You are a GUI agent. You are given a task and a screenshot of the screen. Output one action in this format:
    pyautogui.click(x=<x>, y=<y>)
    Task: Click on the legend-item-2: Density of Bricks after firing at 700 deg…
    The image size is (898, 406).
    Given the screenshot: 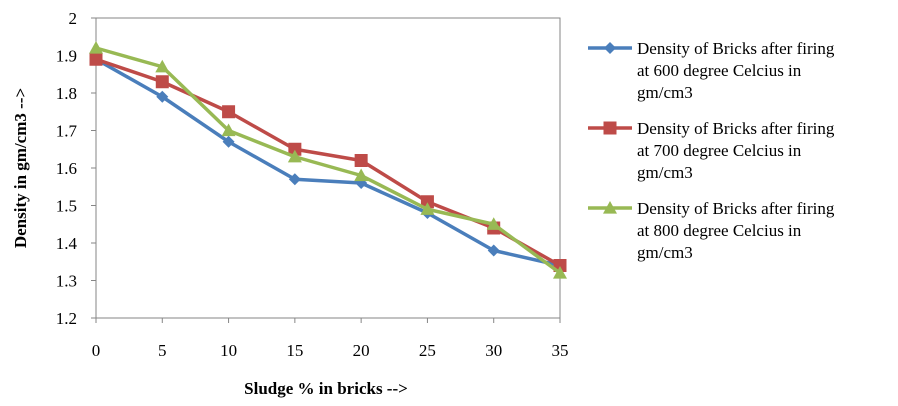 What is the action you would take?
    pyautogui.click(x=711, y=150)
    